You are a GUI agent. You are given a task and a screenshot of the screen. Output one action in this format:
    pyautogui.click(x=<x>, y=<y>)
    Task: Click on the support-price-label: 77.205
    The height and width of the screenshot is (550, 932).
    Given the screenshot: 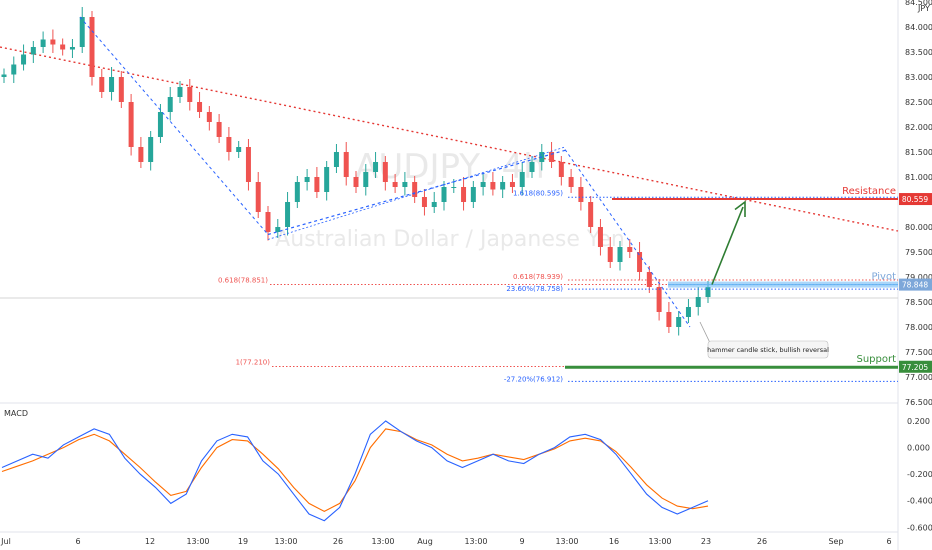 What is the action you would take?
    pyautogui.click(x=915, y=367)
    